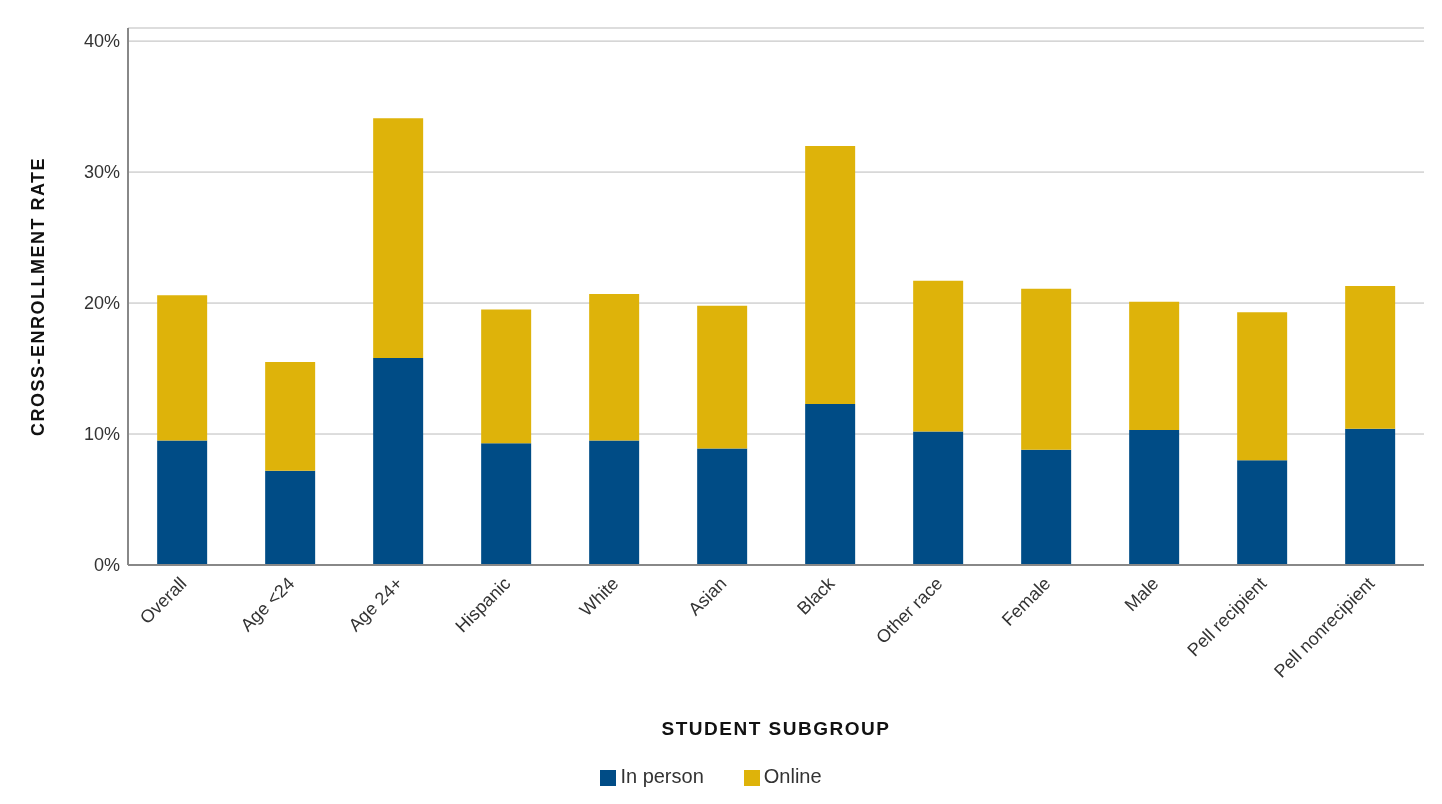  I want to click on y-tick-label: 40%, so click(101, 41).